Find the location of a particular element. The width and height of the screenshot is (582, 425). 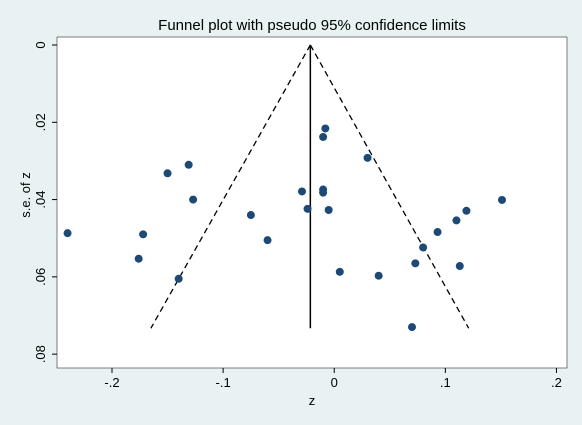

y-tick-label: .02 is located at coordinates (40, 122).